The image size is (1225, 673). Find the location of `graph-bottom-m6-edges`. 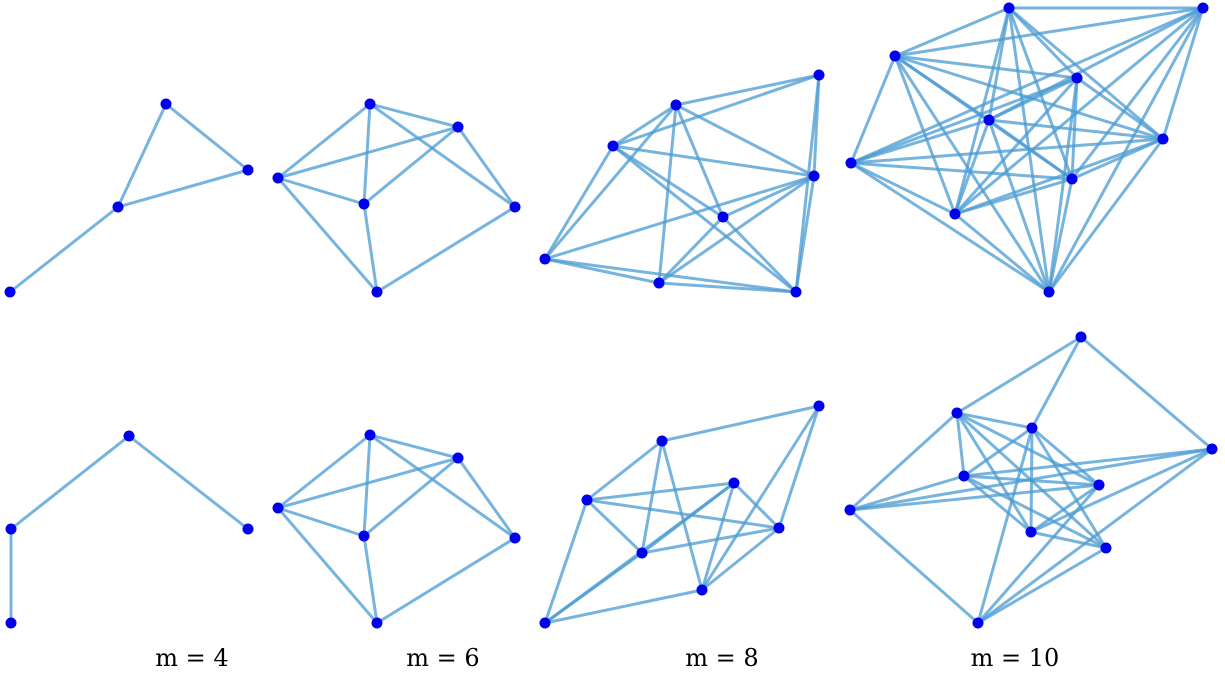

graph-bottom-m6-edges is located at coordinates (396, 529).